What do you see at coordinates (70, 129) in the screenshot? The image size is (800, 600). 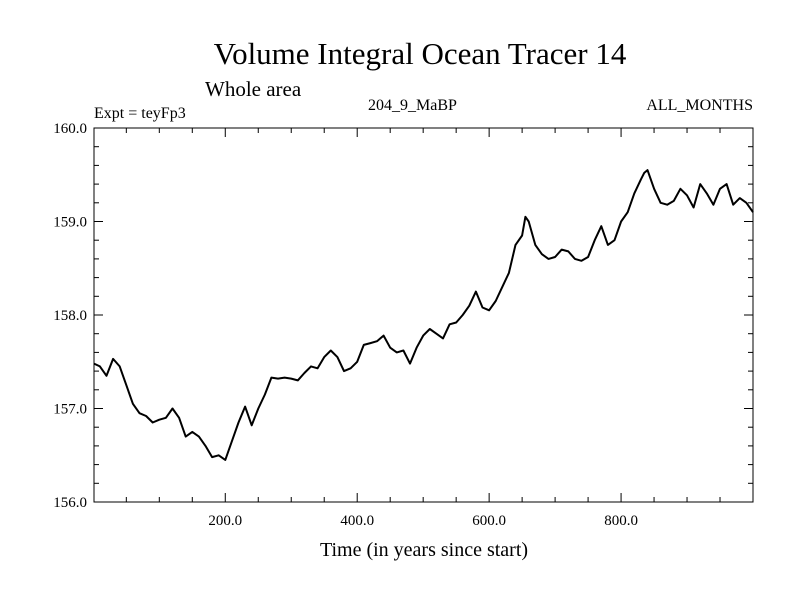 I see `y-tick-label: 160.0` at bounding box center [70, 129].